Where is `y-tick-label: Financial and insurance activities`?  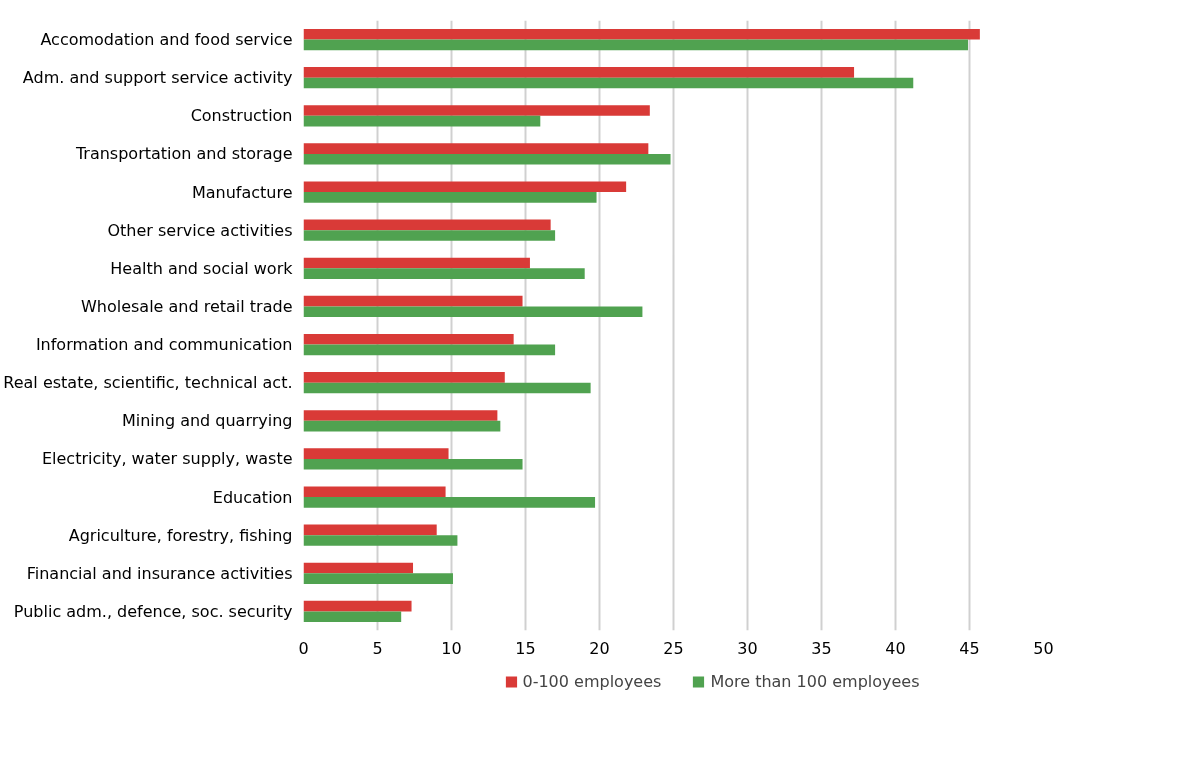 y-tick-label: Financial and insurance activities is located at coordinates (159, 573).